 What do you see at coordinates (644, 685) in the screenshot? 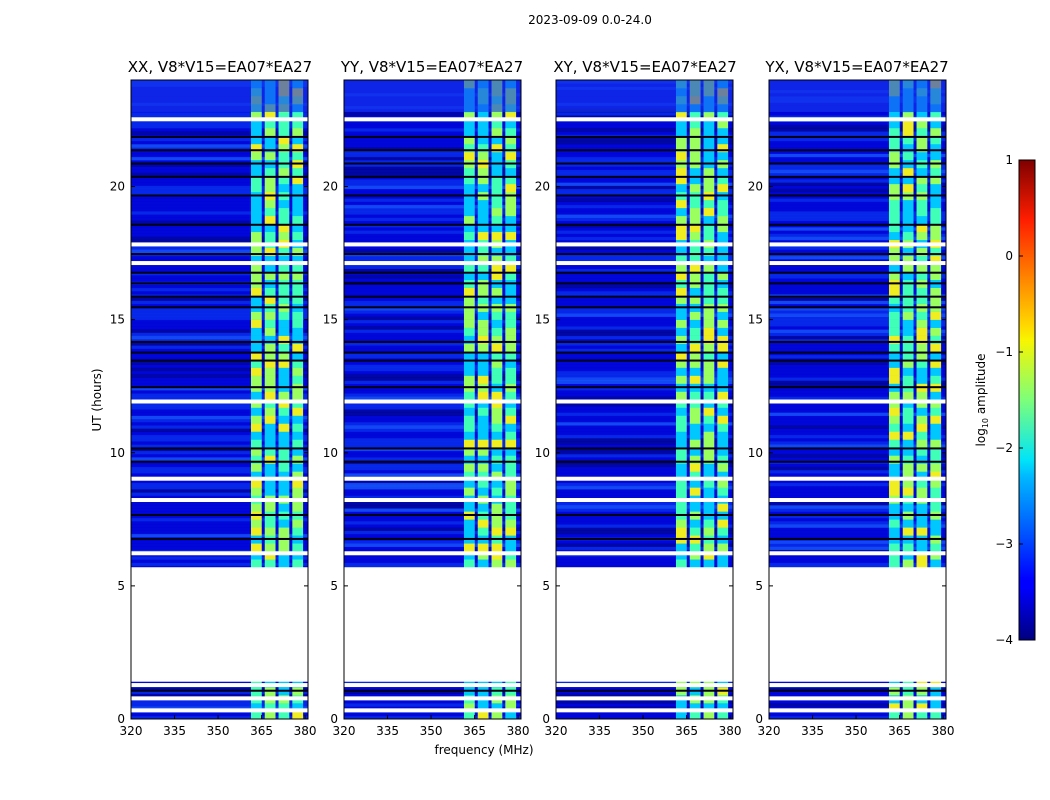
I see `flag-line-white` at bounding box center [644, 685].